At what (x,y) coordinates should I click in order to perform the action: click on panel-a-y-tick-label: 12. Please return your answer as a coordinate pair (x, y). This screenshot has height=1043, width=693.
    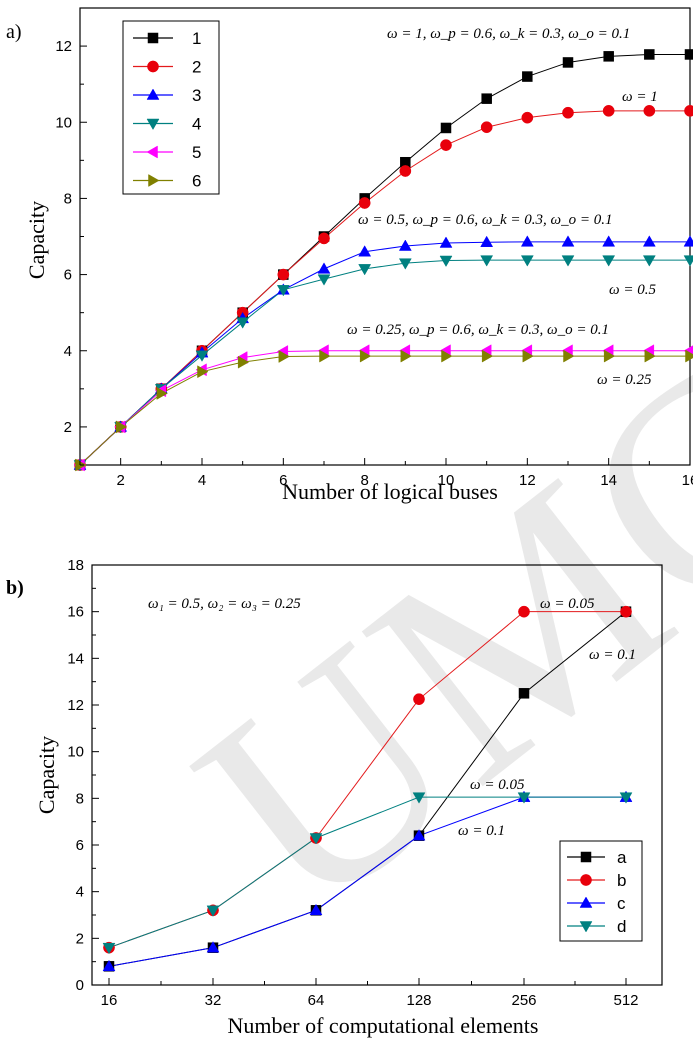
    Looking at the image, I should click on (63, 46).